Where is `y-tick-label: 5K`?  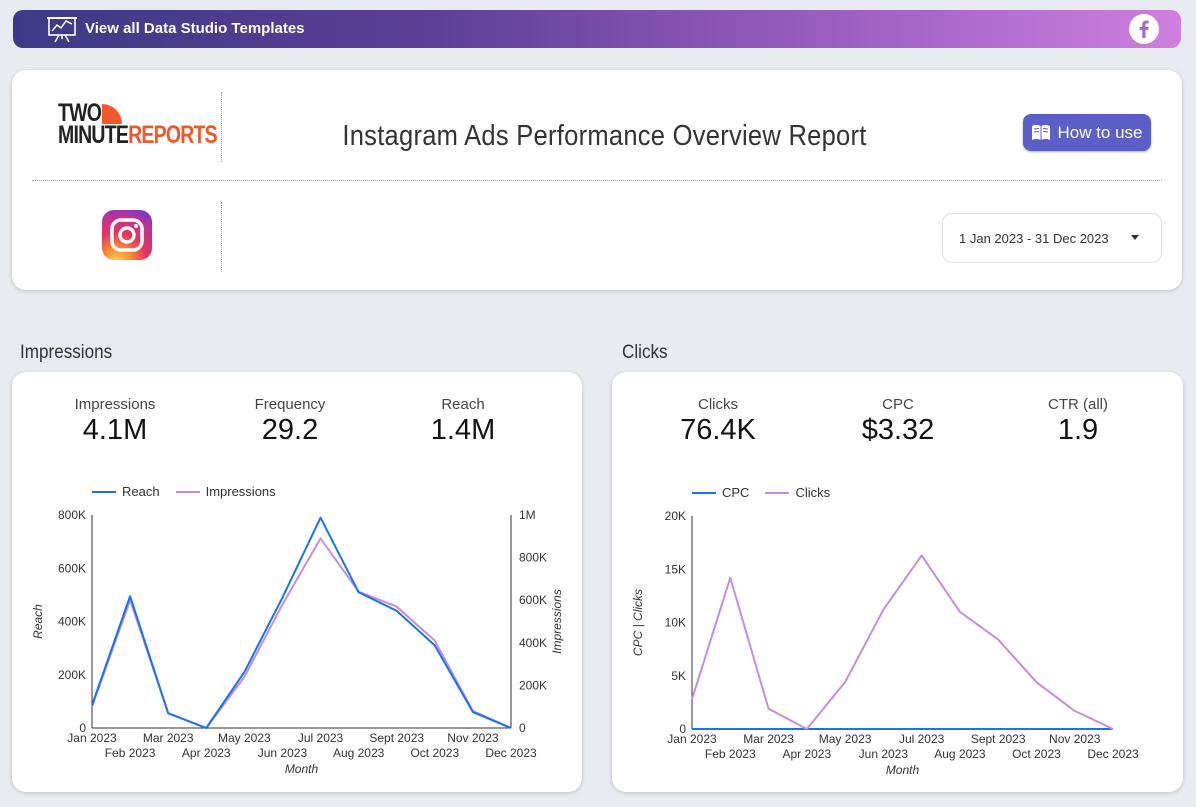
y-tick-label: 5K is located at coordinates (678, 676).